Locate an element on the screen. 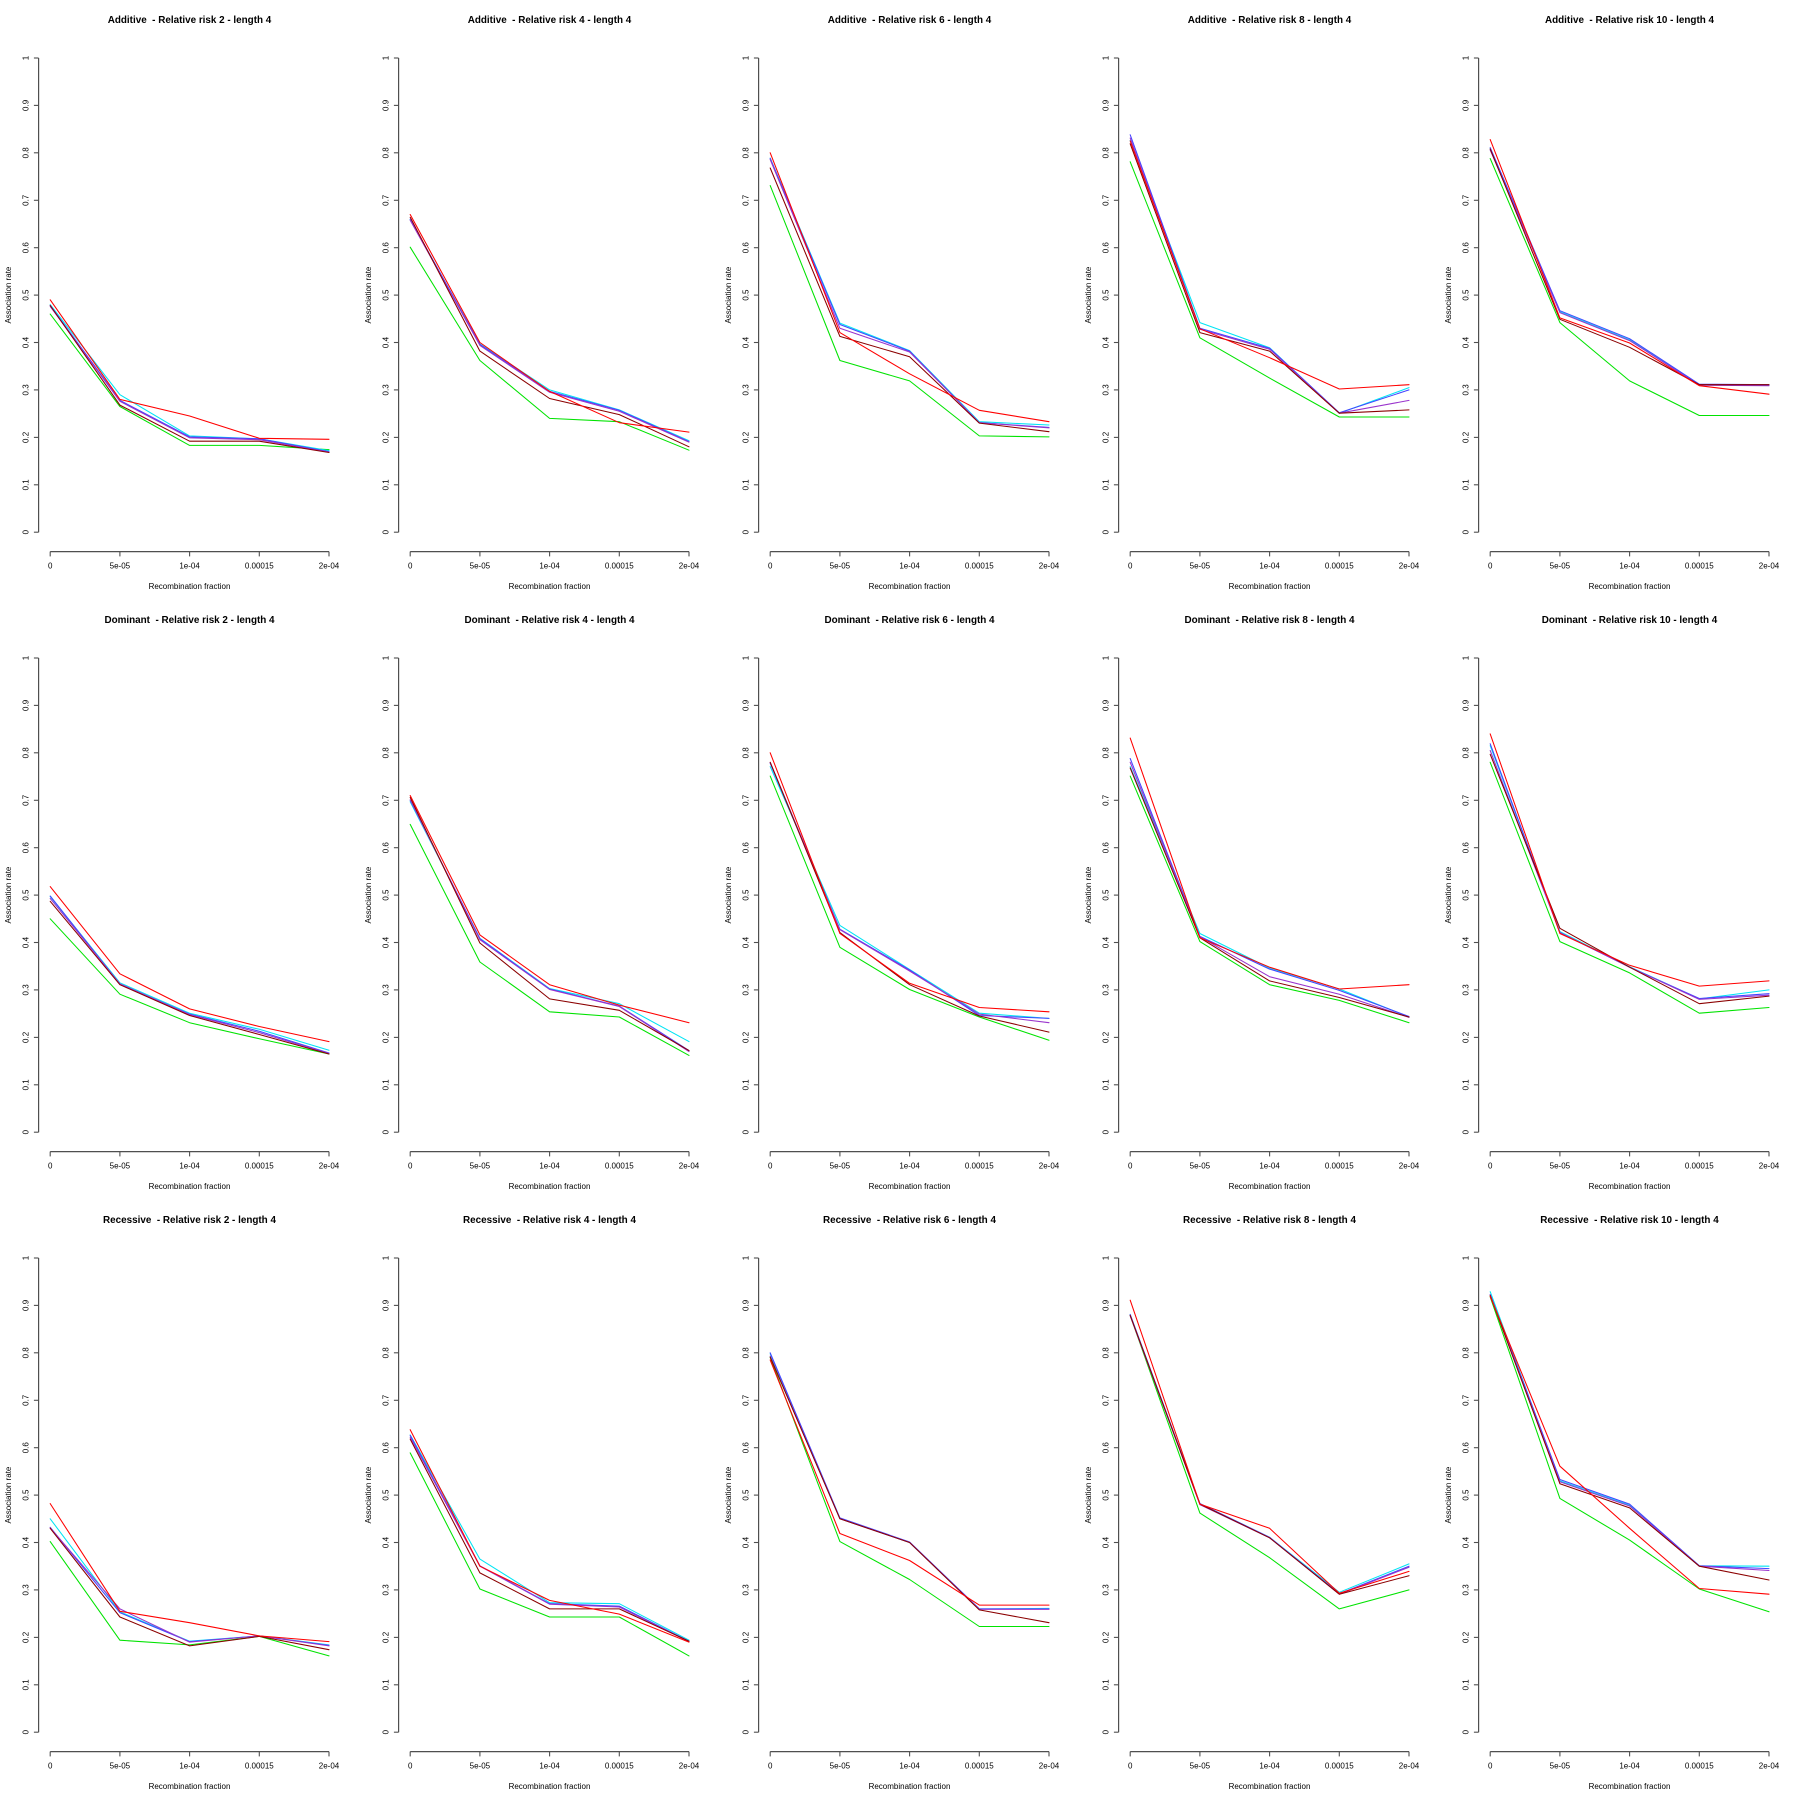  svg-text:Recessive - Relative risk 4 -: Recessive - Relative risk 4 - length 4 is located at coordinates (549, 1220).